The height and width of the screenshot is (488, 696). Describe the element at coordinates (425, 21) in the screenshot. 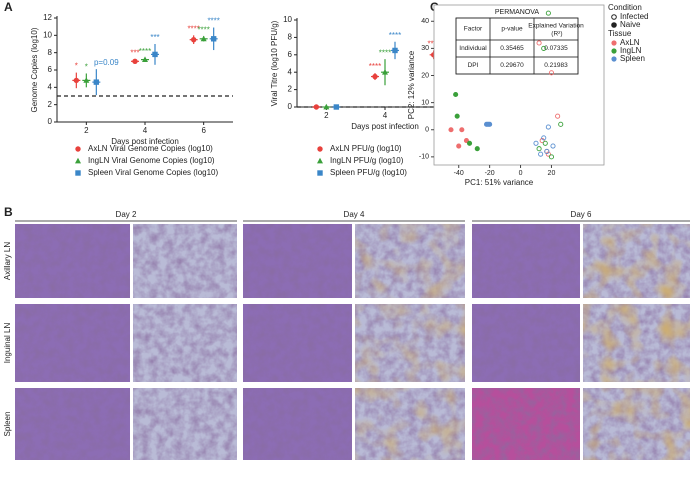

I see `y-tick-label: 40` at that location.